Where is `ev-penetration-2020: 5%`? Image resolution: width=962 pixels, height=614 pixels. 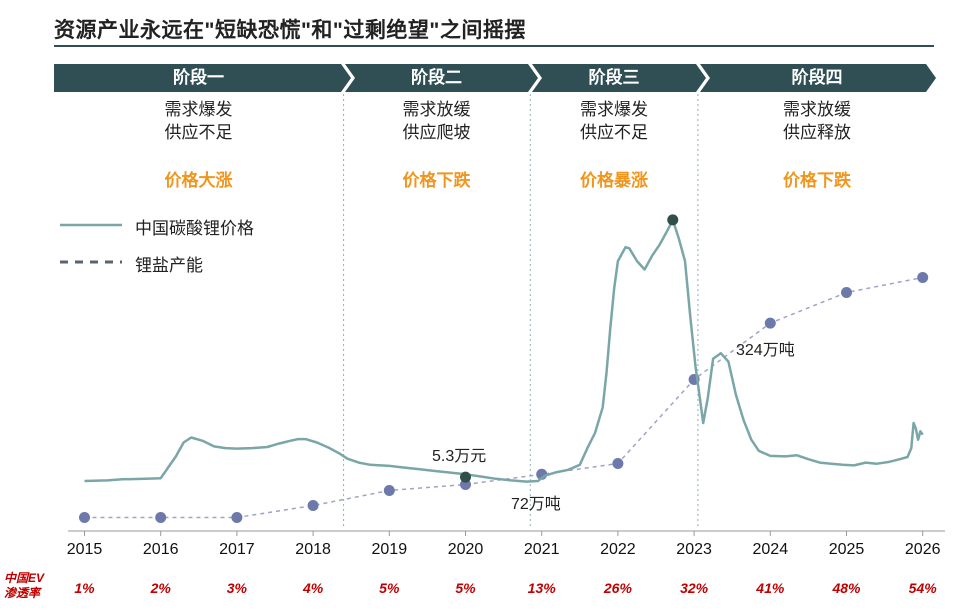 ev-penetration-2020: 5% is located at coordinates (465, 588).